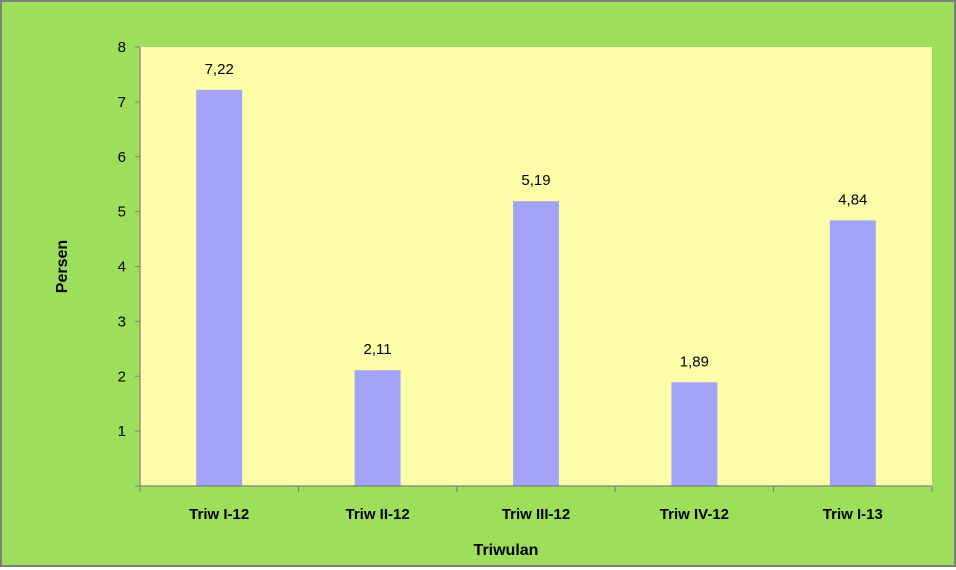 This screenshot has height=570, width=956. I want to click on x-axis-title: Triwulan, so click(506, 550).